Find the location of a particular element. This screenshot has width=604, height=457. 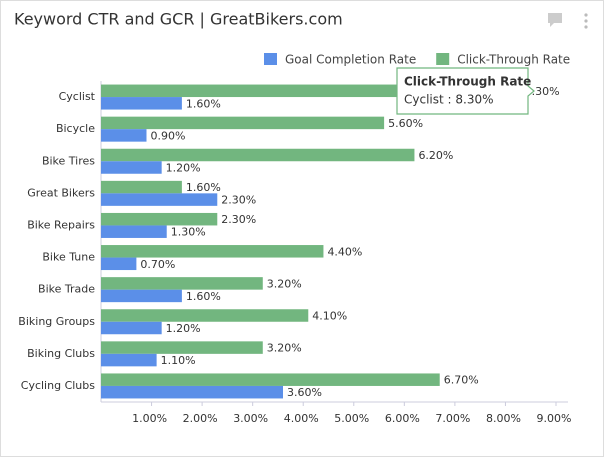

legend-label: Click-Through Rate is located at coordinates (513, 60).